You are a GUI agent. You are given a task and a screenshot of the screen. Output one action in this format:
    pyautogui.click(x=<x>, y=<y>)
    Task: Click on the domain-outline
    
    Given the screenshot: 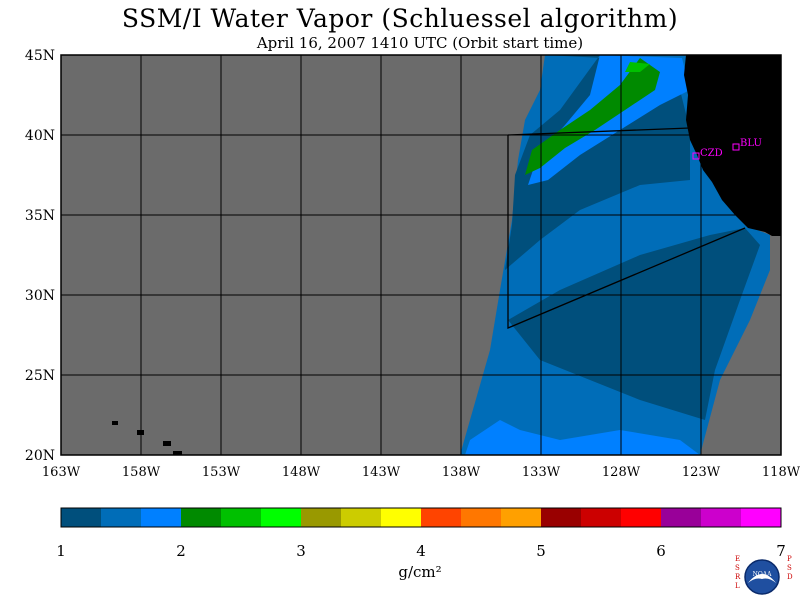 What is the action you would take?
    pyautogui.click(x=626, y=232)
    